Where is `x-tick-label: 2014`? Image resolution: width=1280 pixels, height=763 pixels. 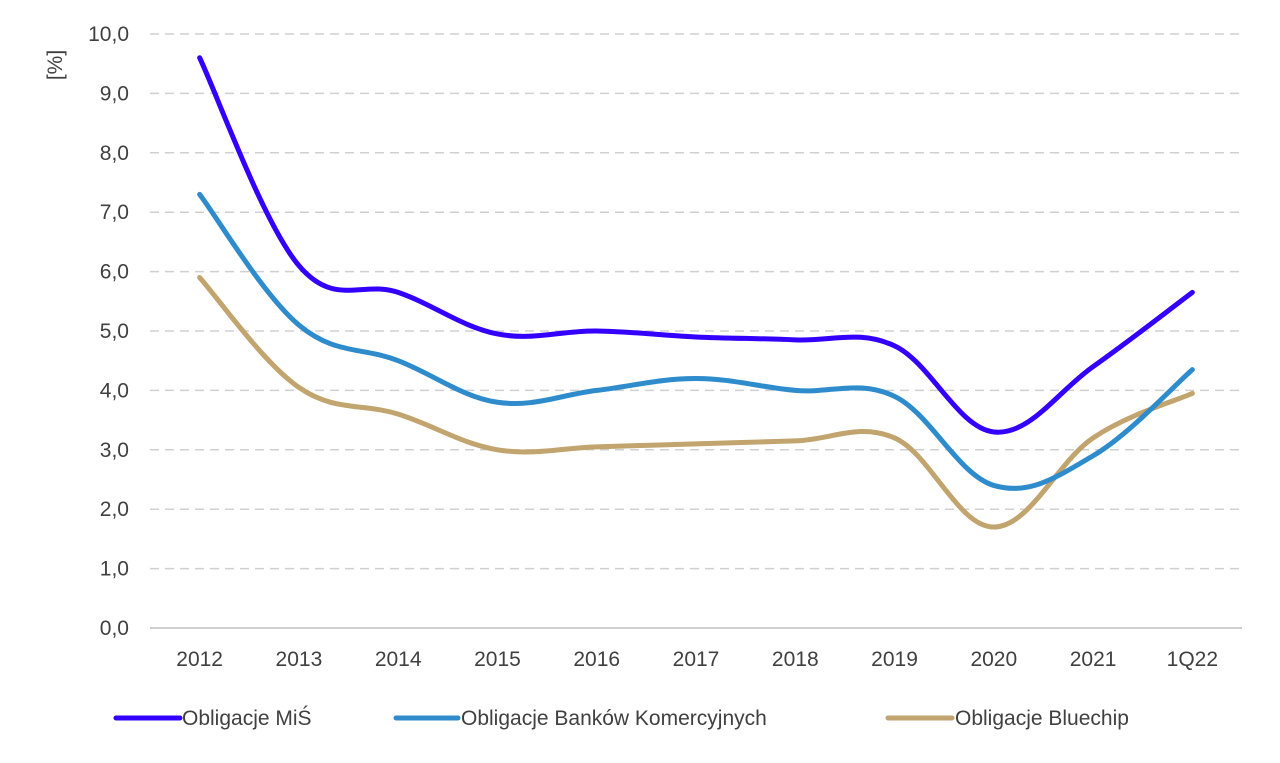 x-tick-label: 2014 is located at coordinates (398, 659).